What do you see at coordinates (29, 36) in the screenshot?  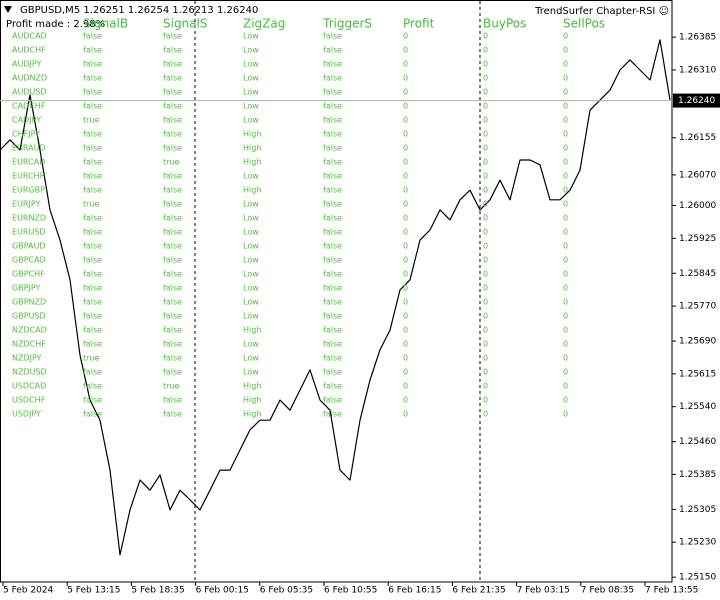 I see `symbol-cell: AUDCAD` at bounding box center [29, 36].